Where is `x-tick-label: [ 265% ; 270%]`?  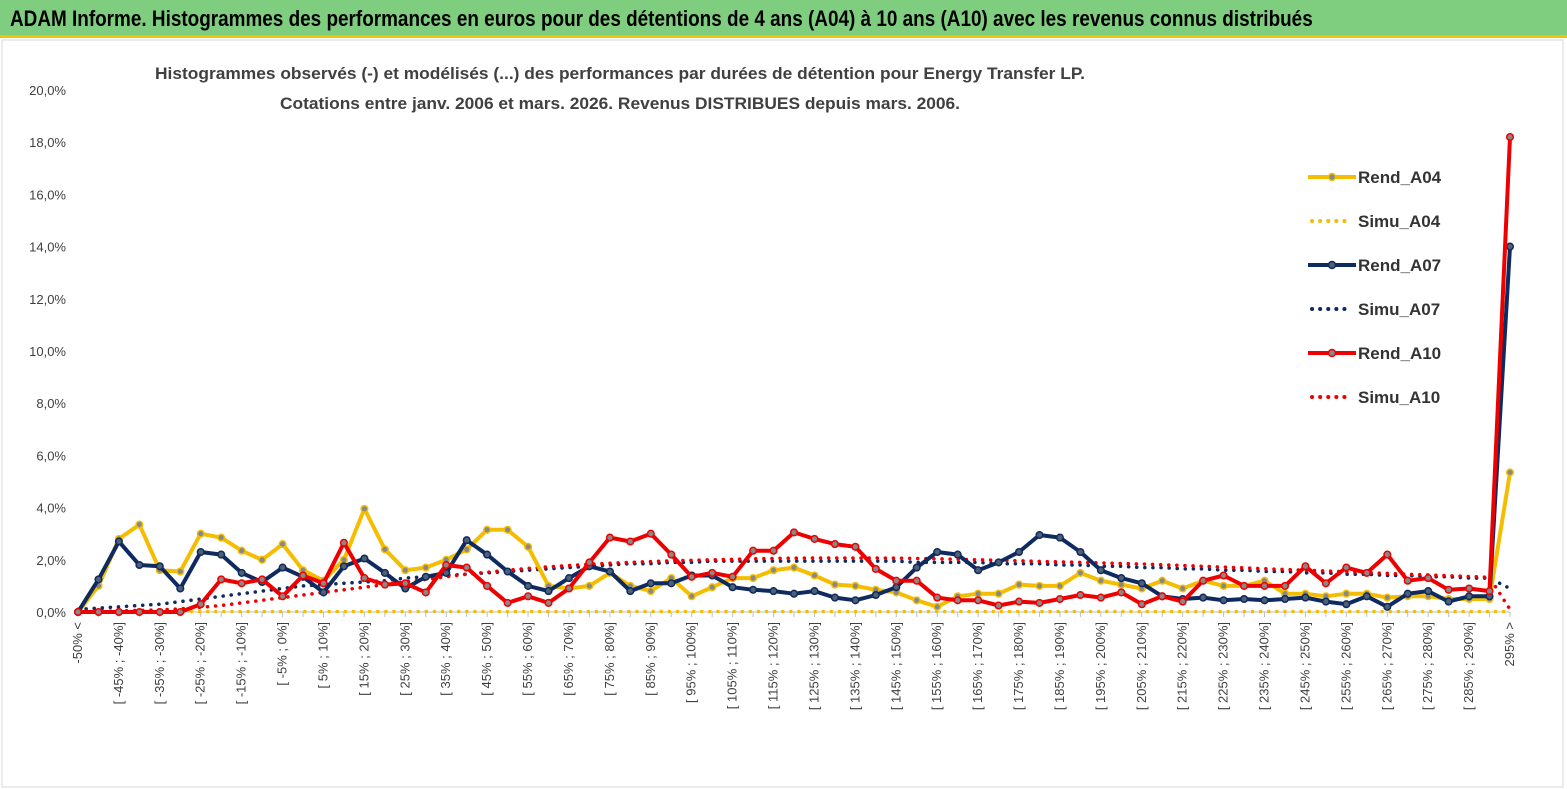 x-tick-label: [ 265% ; 270%] is located at coordinates (1386, 666).